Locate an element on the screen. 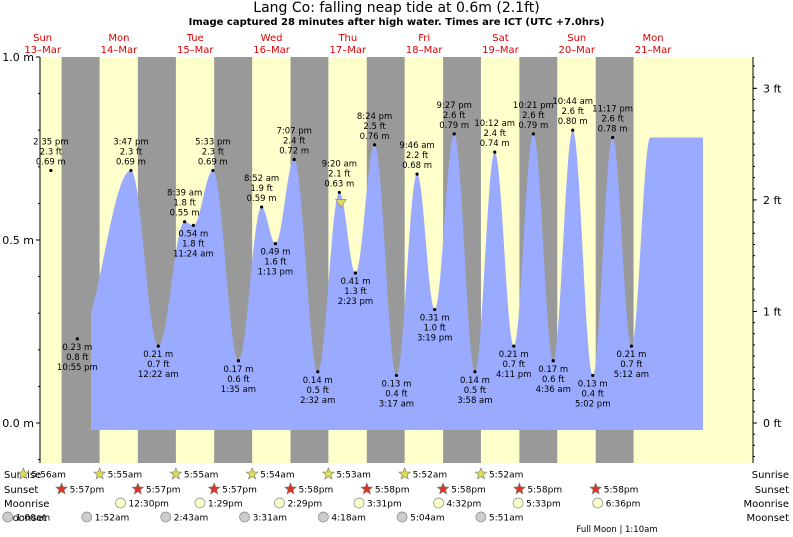 The height and width of the screenshot is (537, 793). moonset-time: 1:00am is located at coordinates (33, 519).